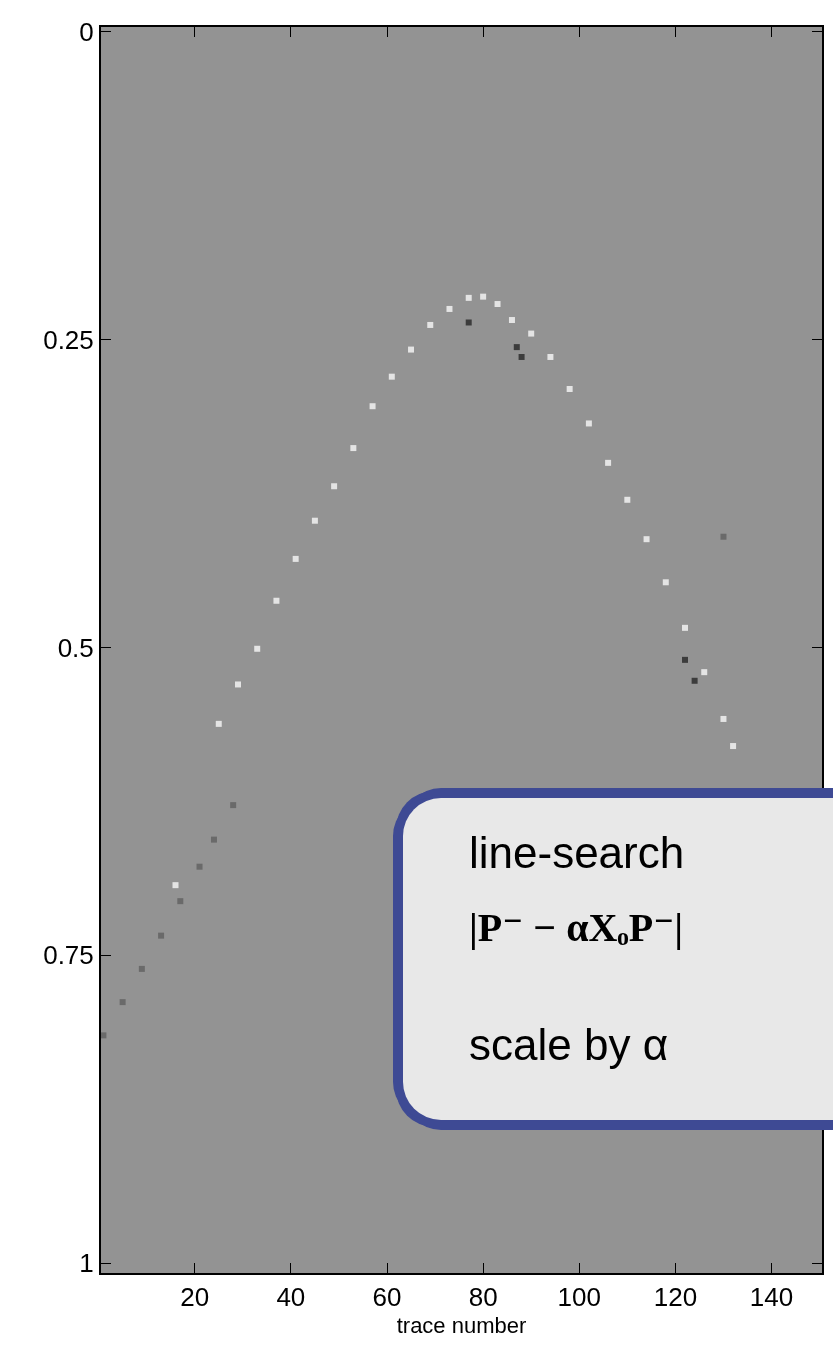  I want to click on x-tick-label: 60, so click(387, 1297).